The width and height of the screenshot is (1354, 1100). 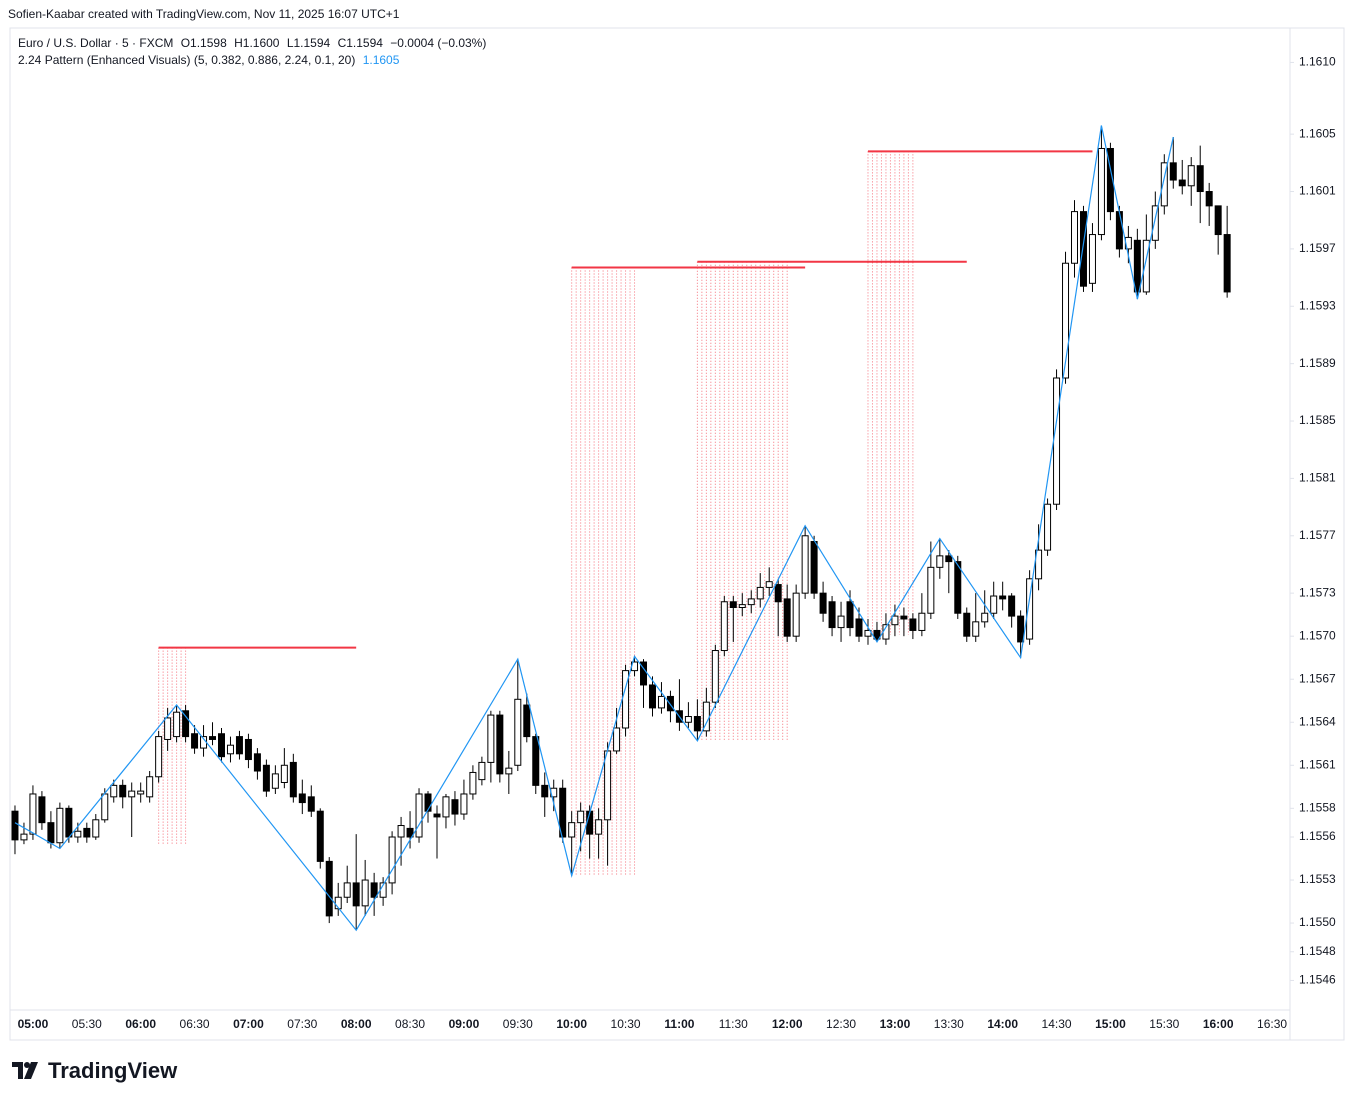 I want to click on y-tick-label: 1.1597, so click(x=1317, y=248).